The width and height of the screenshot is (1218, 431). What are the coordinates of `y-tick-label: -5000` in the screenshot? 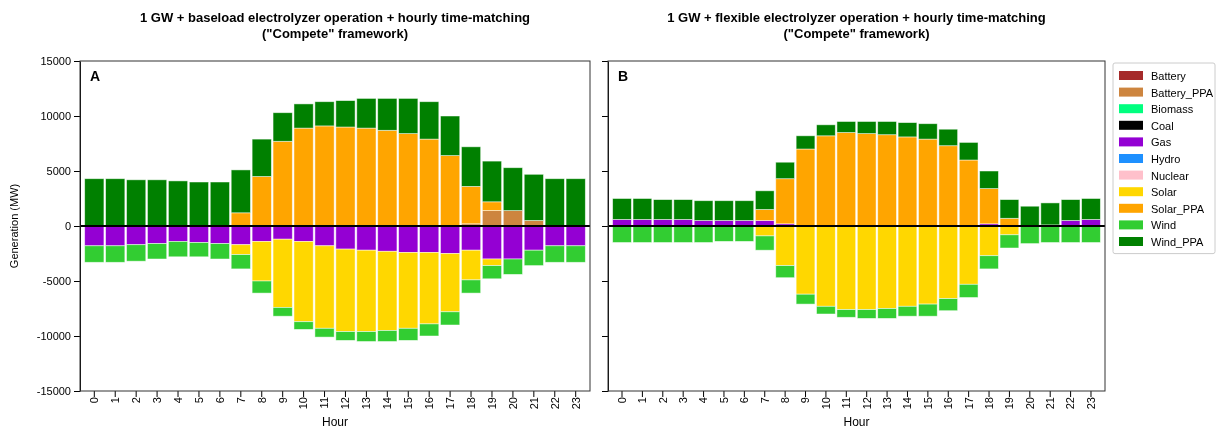 It's located at (56, 281).